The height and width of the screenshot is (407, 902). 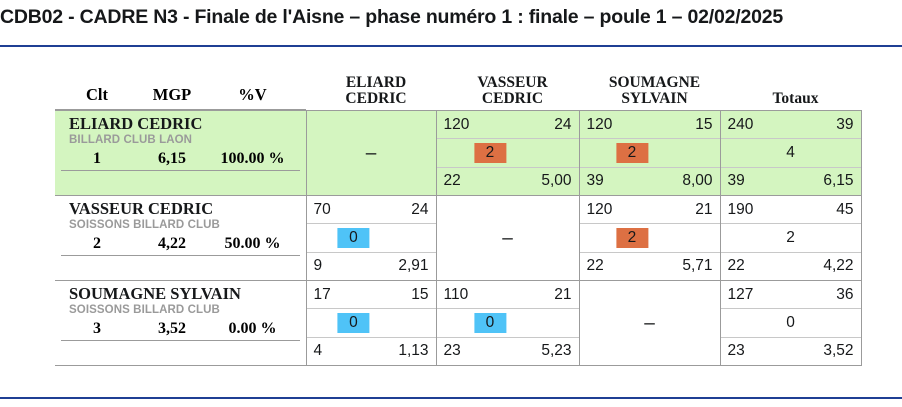 I want to click on points-scored: 17, so click(x=322, y=294).